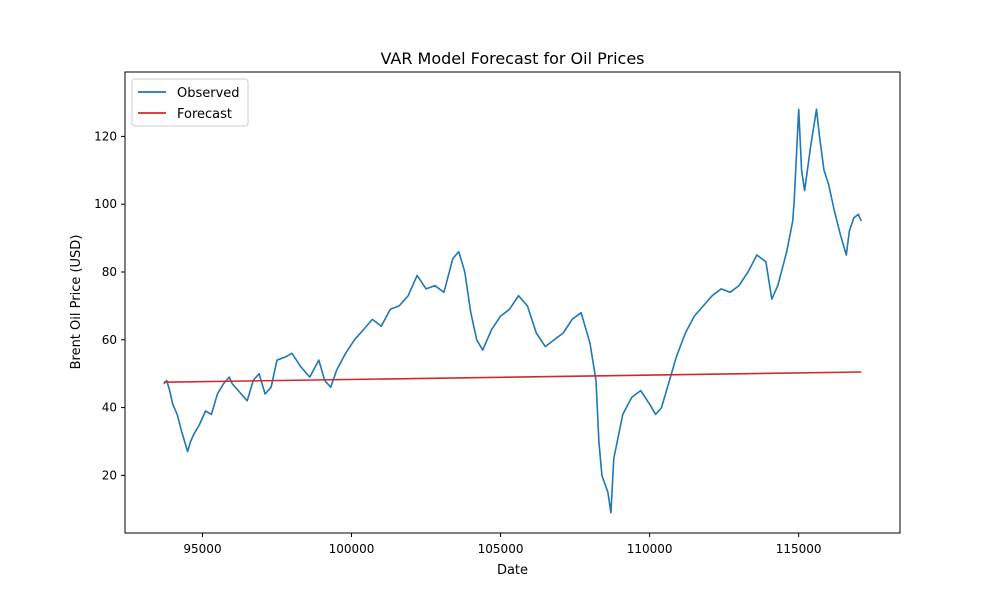 This screenshot has height=600, width=1000. Describe the element at coordinates (105, 204) in the screenshot. I see `y-tick-label: 100` at that location.